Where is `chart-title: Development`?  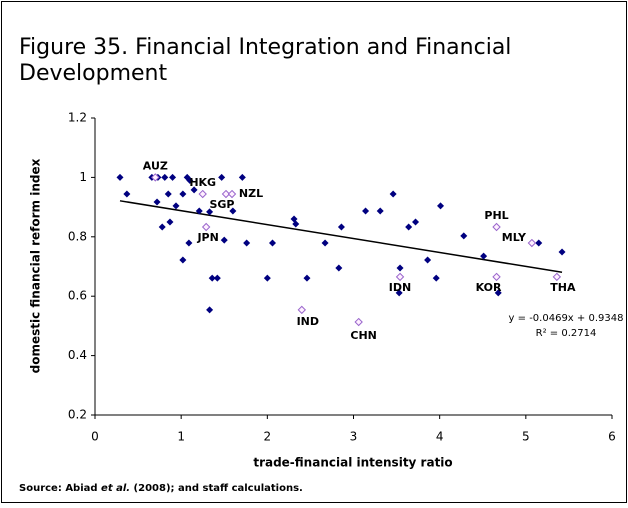
chart-title: Development is located at coordinates (93, 73).